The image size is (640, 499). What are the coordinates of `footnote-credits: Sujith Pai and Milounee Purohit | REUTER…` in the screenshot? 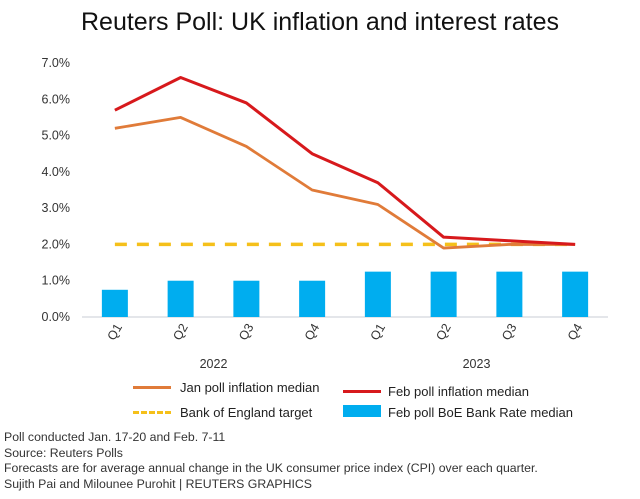 It's located at (158, 483).